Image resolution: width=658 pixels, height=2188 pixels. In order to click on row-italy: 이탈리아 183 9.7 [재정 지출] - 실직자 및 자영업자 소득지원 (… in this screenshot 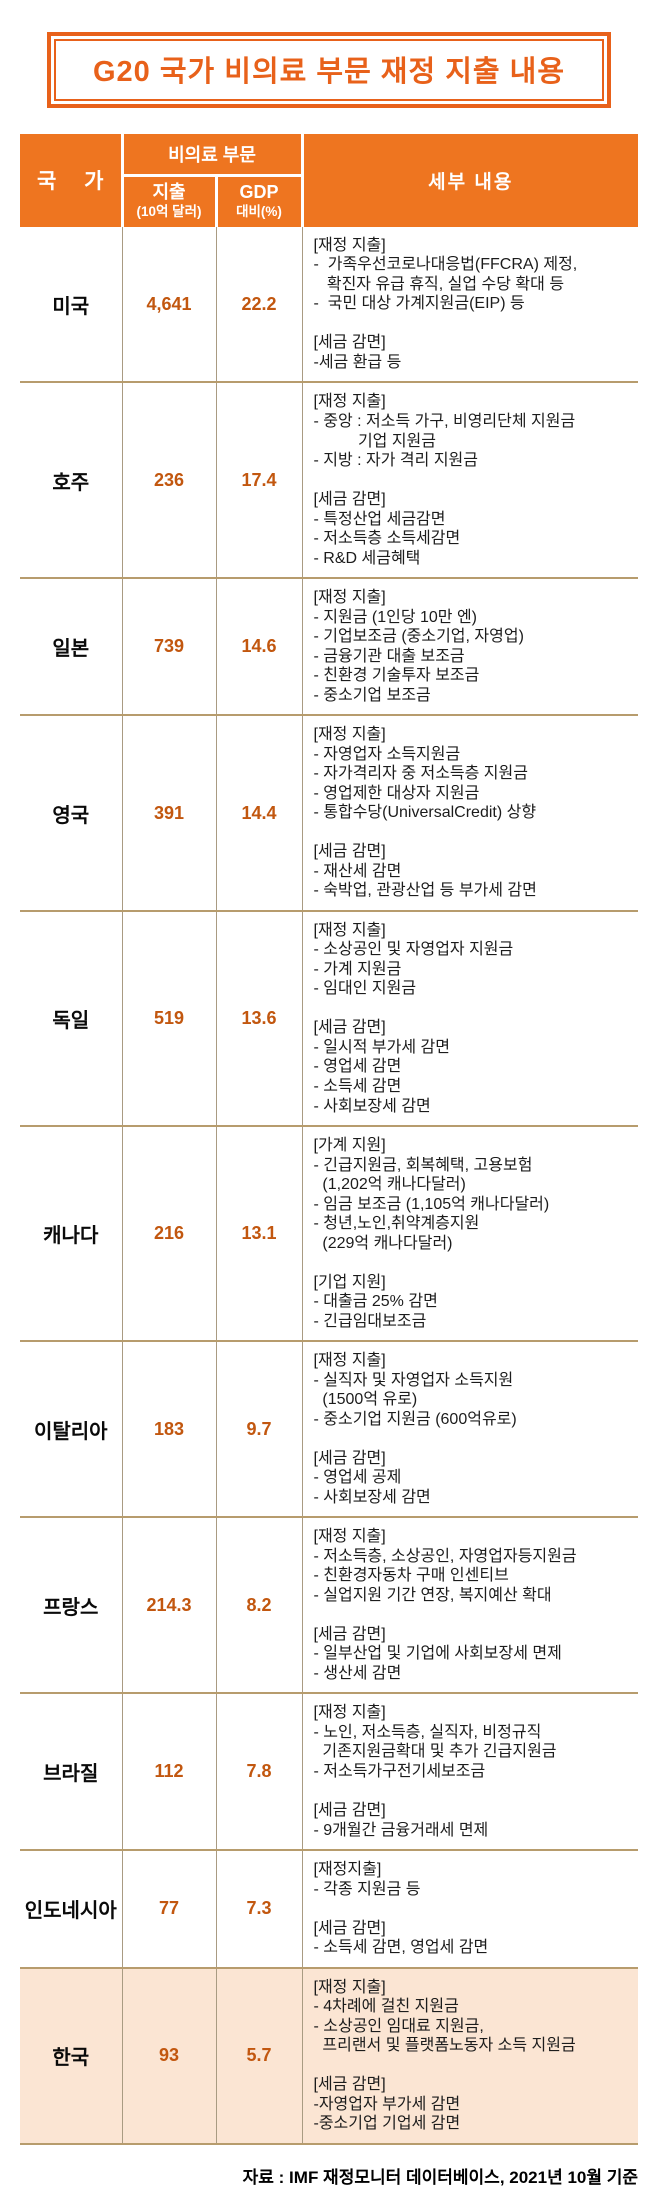, I will do `click(329, 1429)`.